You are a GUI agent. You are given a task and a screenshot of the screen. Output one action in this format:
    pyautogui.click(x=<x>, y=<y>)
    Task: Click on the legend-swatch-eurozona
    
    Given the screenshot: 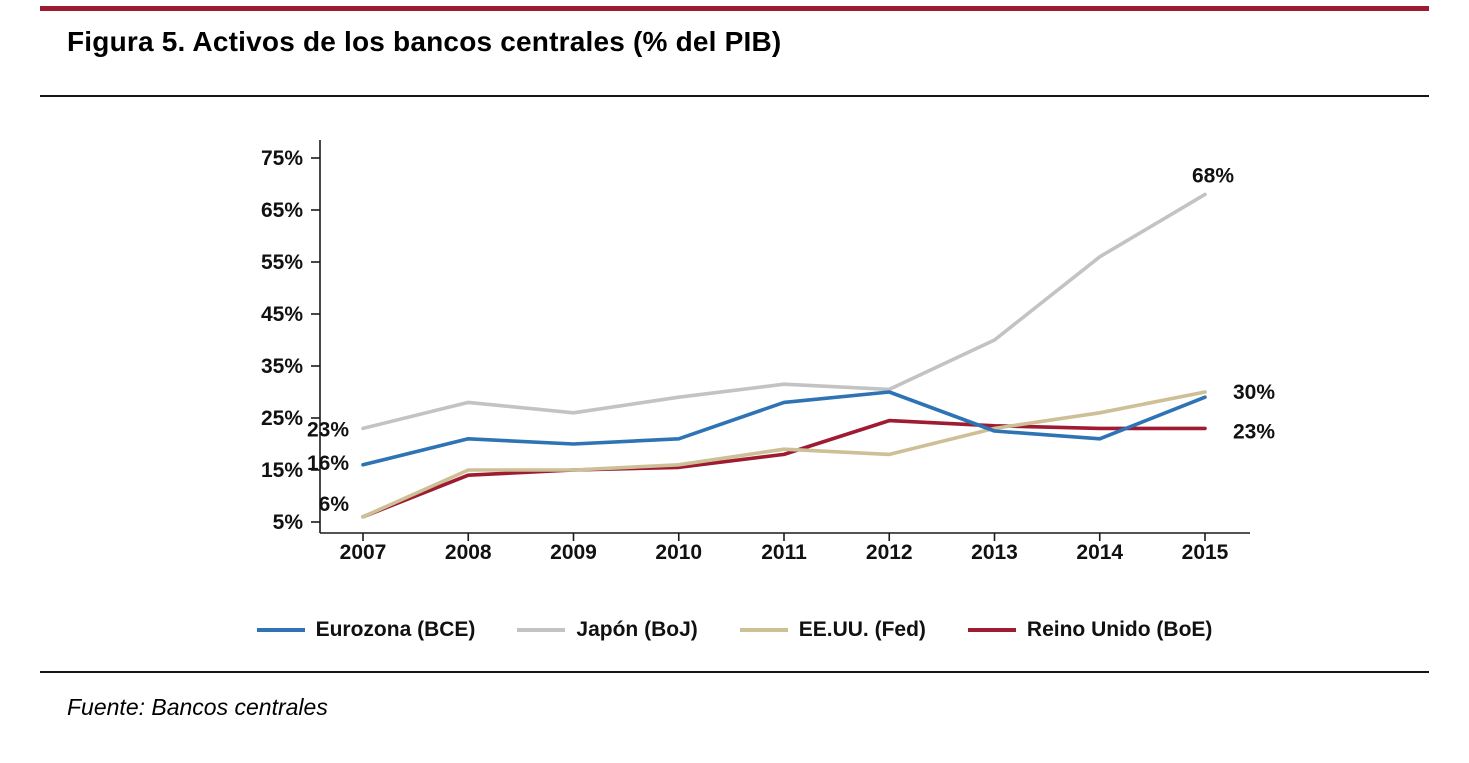 What is the action you would take?
    pyautogui.click(x=280, y=630)
    